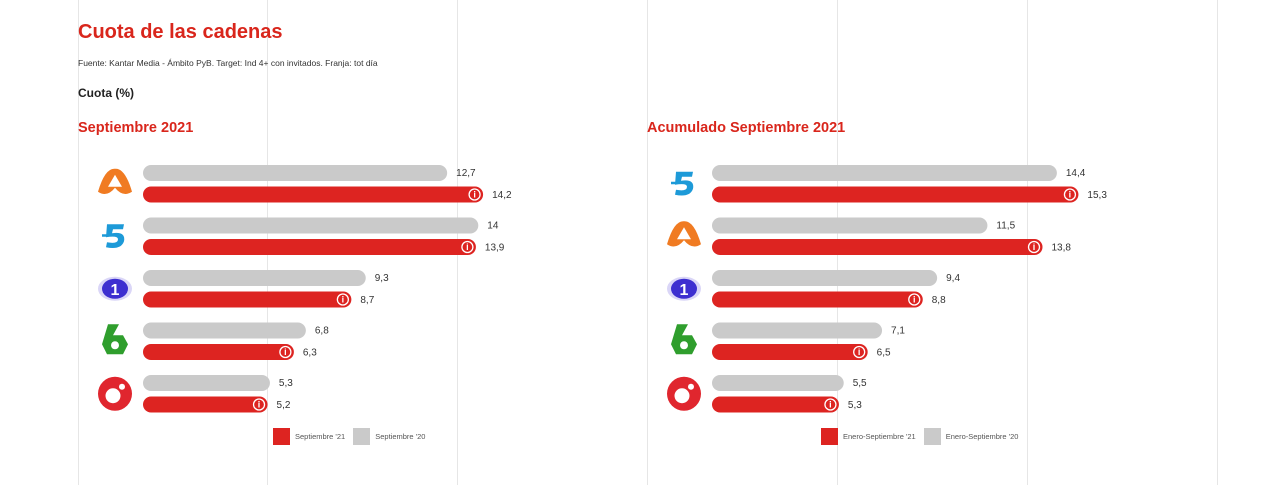 The width and height of the screenshot is (1282, 485). Describe the element at coordinates (1076, 173) in the screenshot. I see `bar-label-previous: 14,4` at that location.